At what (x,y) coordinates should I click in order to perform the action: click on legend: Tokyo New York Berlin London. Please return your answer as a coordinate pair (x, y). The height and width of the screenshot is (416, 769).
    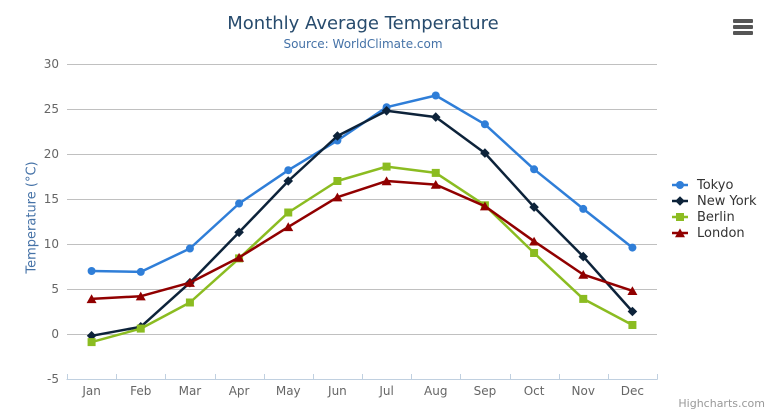
    Looking at the image, I should click on (714, 209).